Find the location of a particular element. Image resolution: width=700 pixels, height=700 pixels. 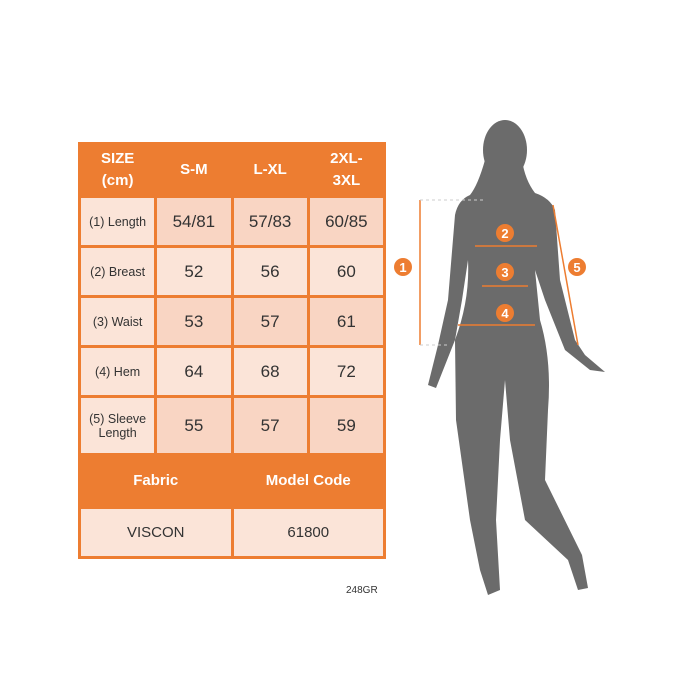

header-2xl-3xl-label: 2XL-3XL is located at coordinates (346, 169).